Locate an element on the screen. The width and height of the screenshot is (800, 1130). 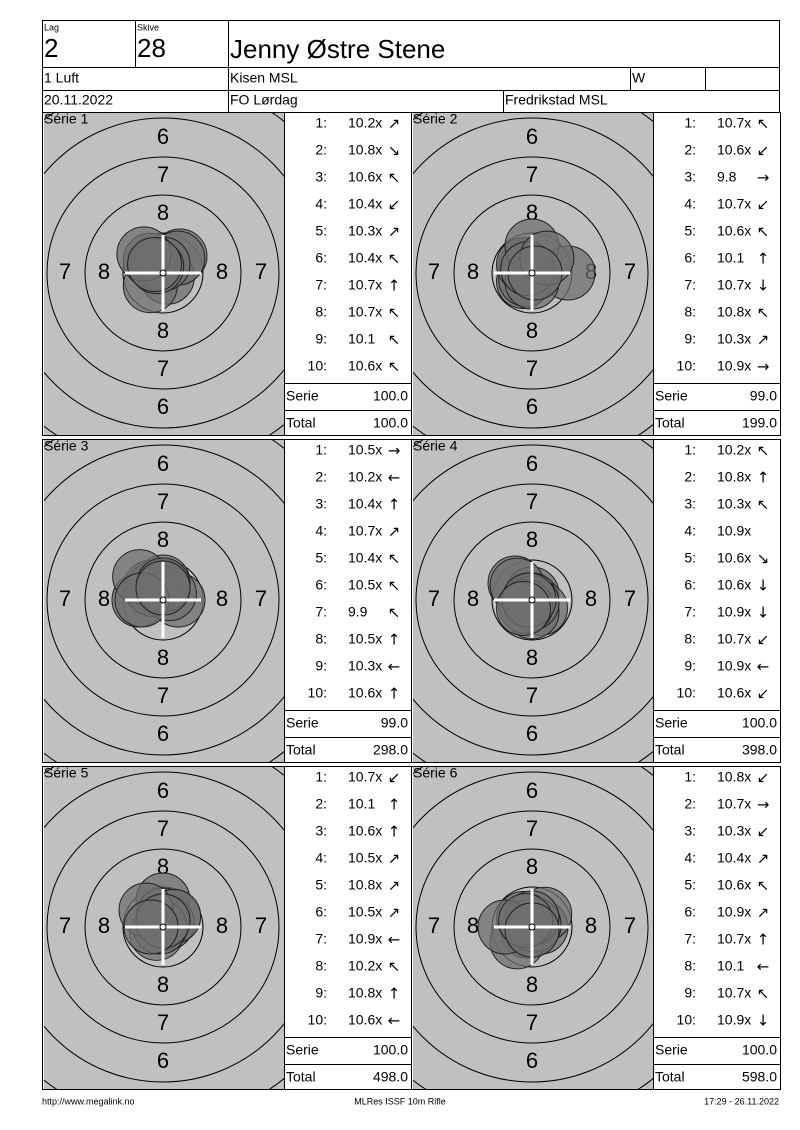
serie-title: Série 5 is located at coordinates (66, 773).